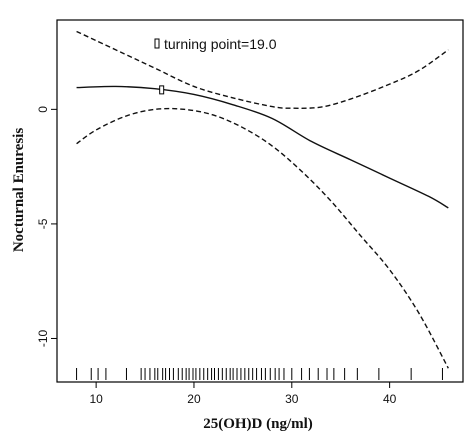  What do you see at coordinates (162, 90) in the screenshot?
I see `turning-point-marker` at bounding box center [162, 90].